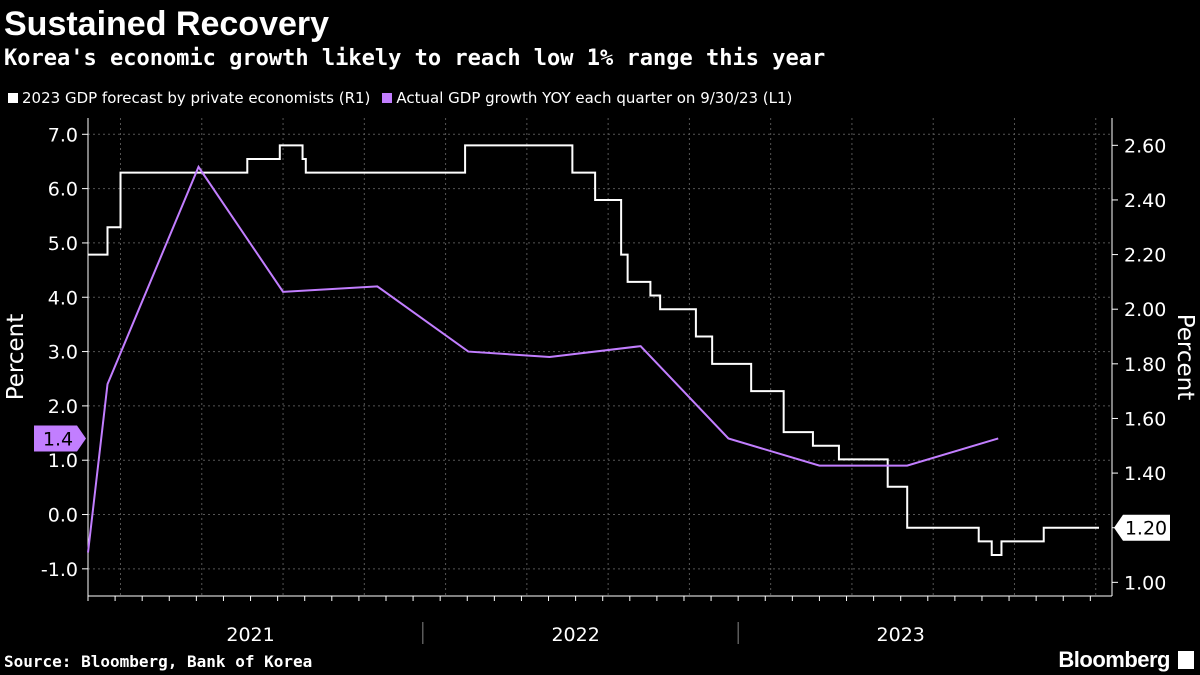  I want to click on left-tick-label: 3.0, so click(63, 353).